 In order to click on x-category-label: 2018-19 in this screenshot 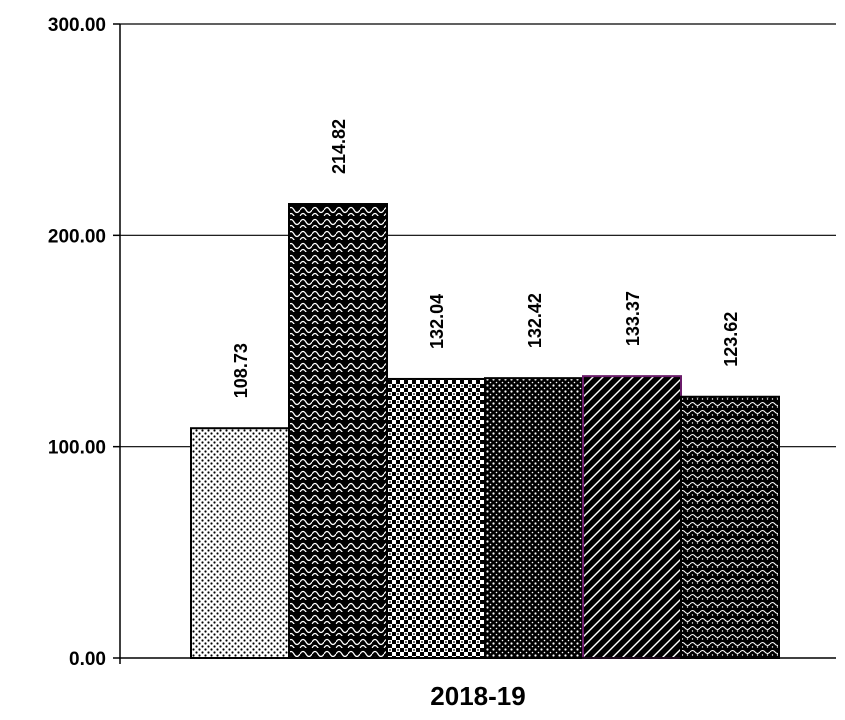, I will do `click(477, 696)`.